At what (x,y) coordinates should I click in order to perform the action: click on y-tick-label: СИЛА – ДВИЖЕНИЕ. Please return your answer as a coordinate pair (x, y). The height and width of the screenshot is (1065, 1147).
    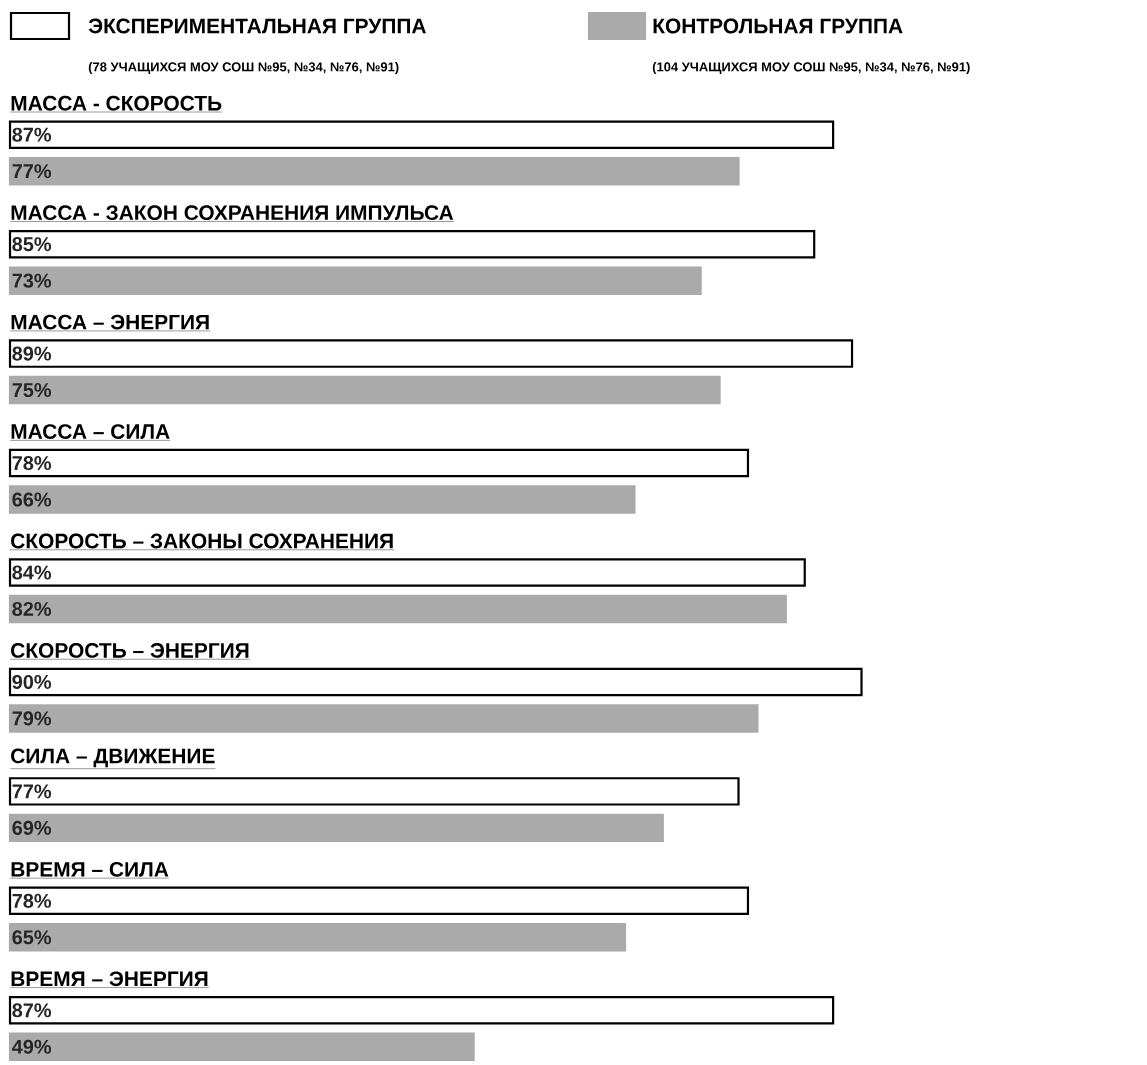
    Looking at the image, I should click on (113, 758).